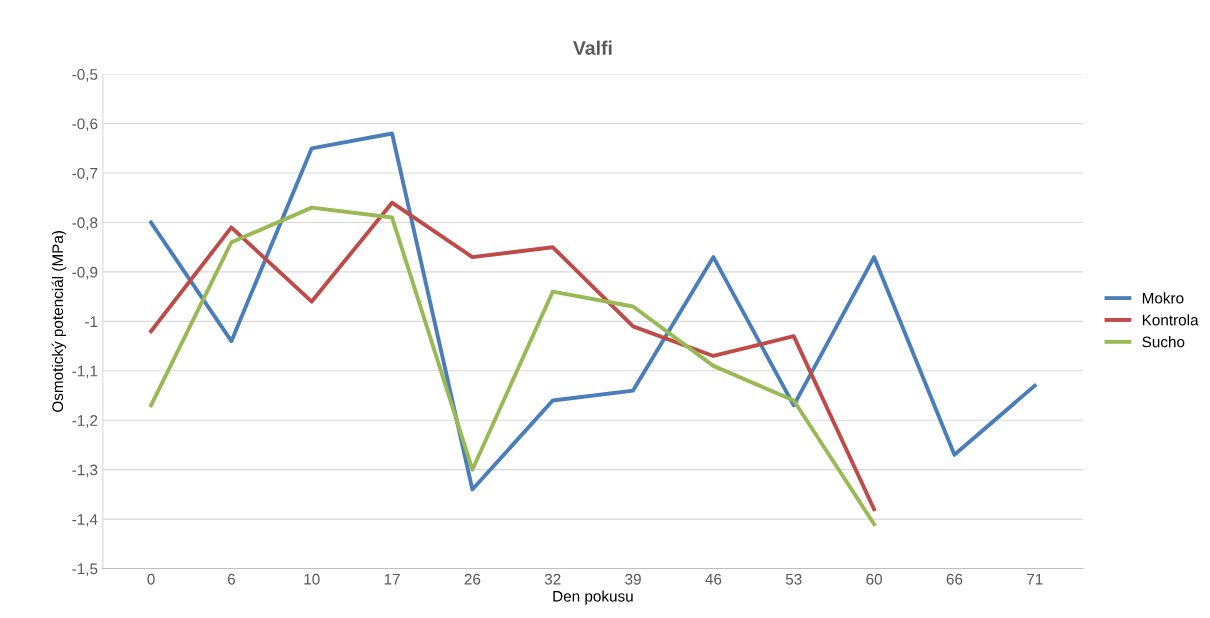  I want to click on x-tick-label: 39, so click(633, 579).